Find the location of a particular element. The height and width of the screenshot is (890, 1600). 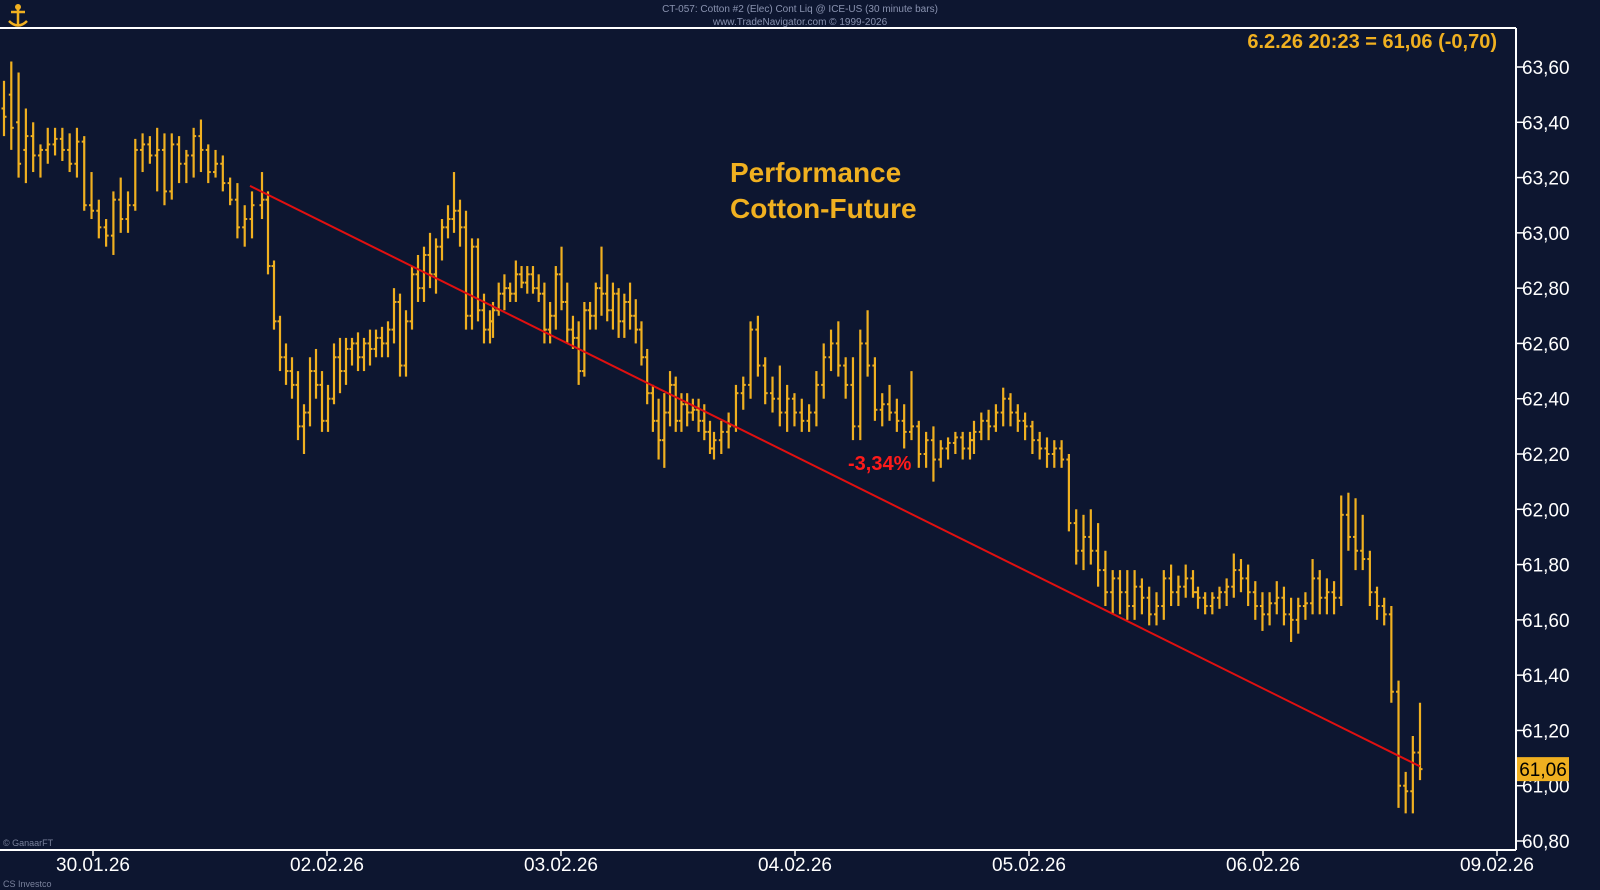

annotation-change-label: -3,34% is located at coordinates (880, 464).